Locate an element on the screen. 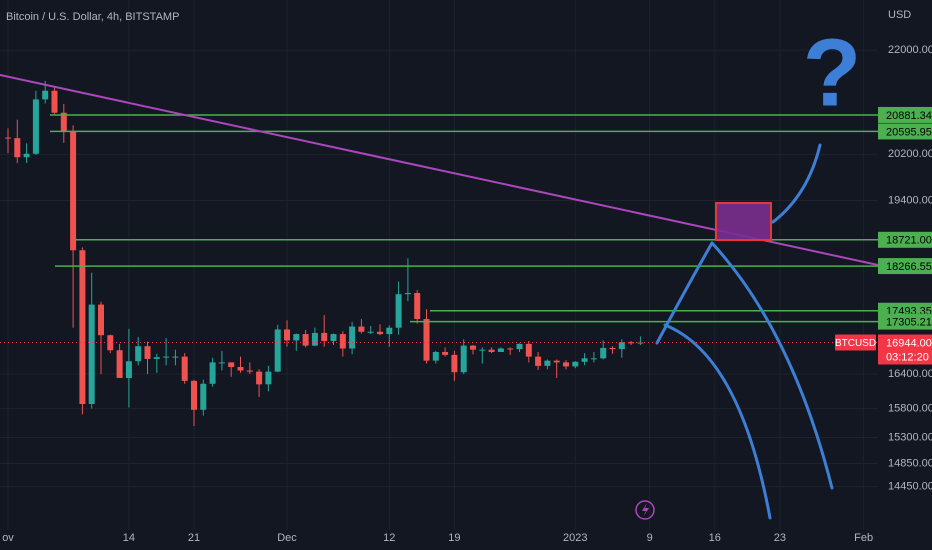 The image size is (932, 550). y-tick-label: 16400.00 is located at coordinates (910, 374).